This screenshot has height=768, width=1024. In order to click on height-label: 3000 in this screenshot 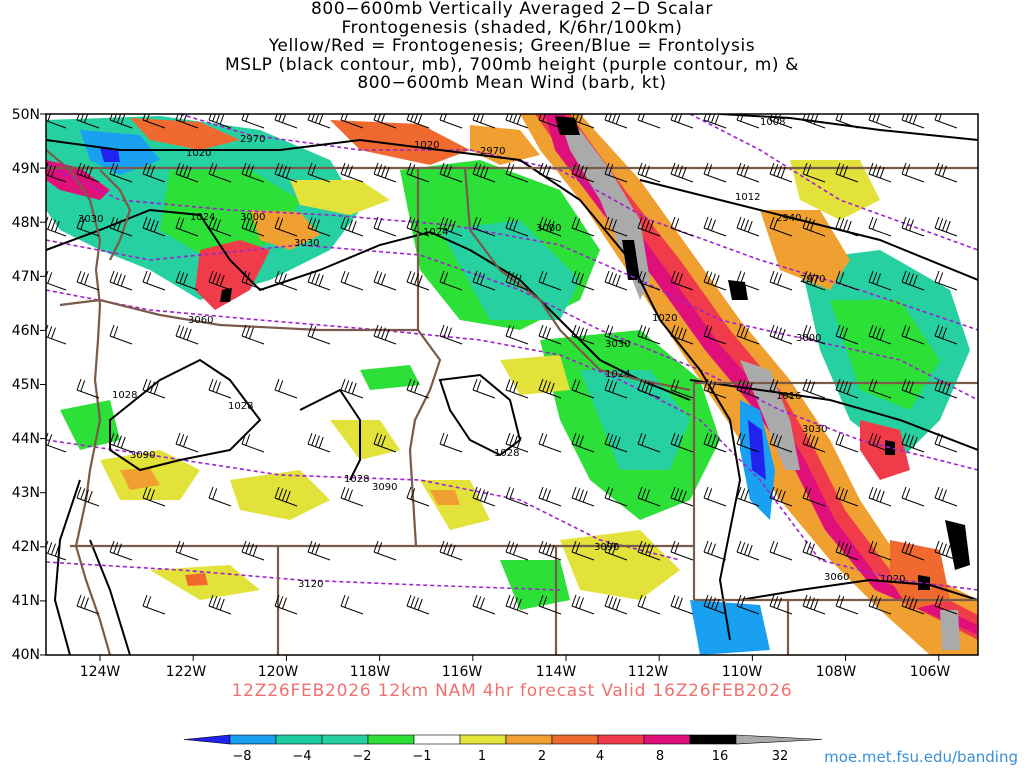, I will do `click(548, 228)`.